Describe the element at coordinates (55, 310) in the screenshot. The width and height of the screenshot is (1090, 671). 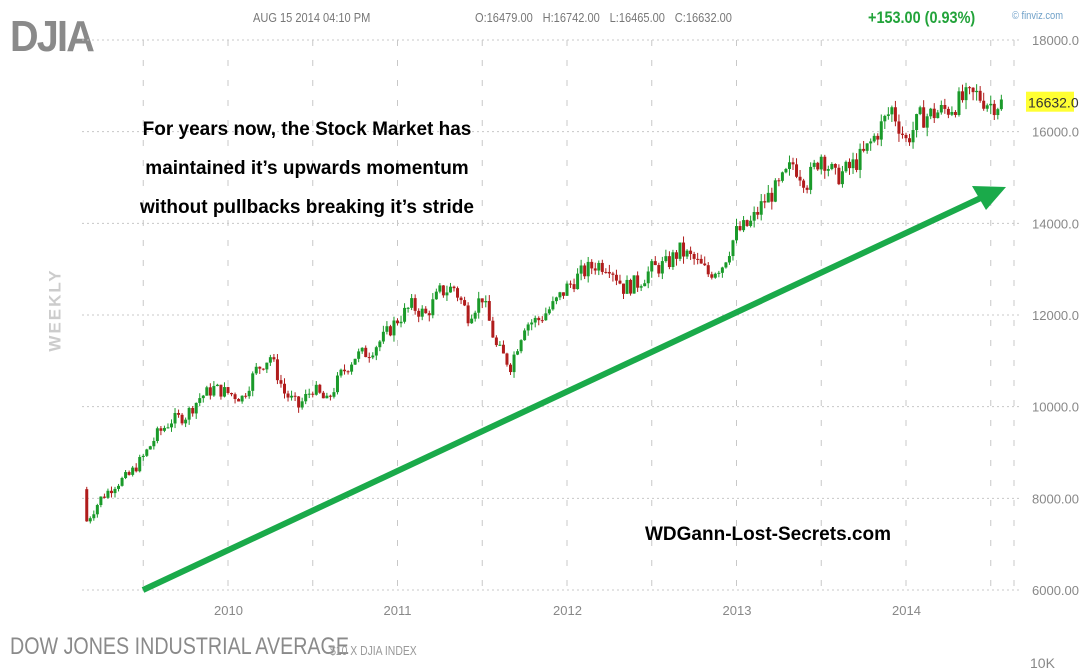
I see `interval-label: WEEKLY` at that location.